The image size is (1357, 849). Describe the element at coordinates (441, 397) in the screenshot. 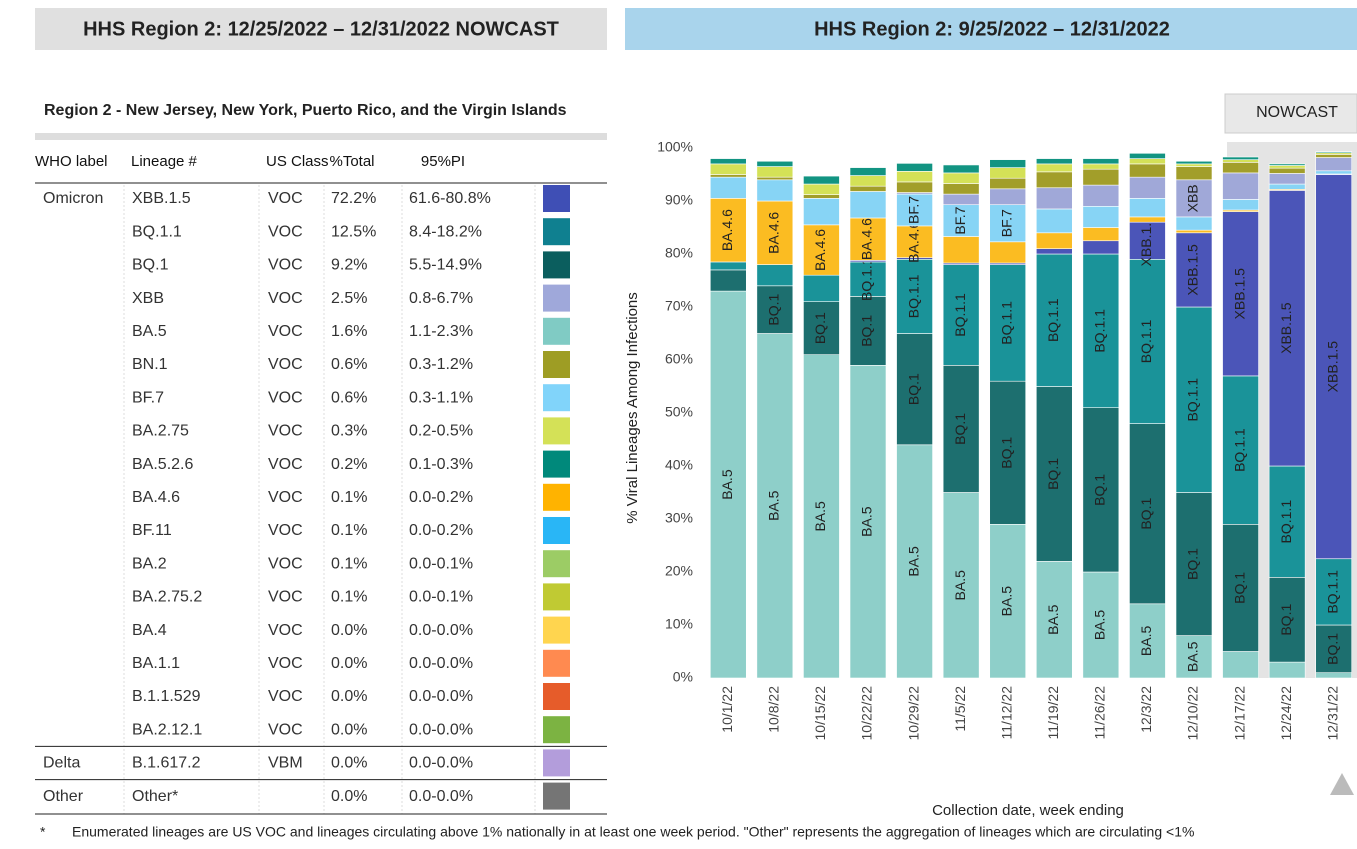

I see `pred-interval: 0.3-1.1%` at that location.